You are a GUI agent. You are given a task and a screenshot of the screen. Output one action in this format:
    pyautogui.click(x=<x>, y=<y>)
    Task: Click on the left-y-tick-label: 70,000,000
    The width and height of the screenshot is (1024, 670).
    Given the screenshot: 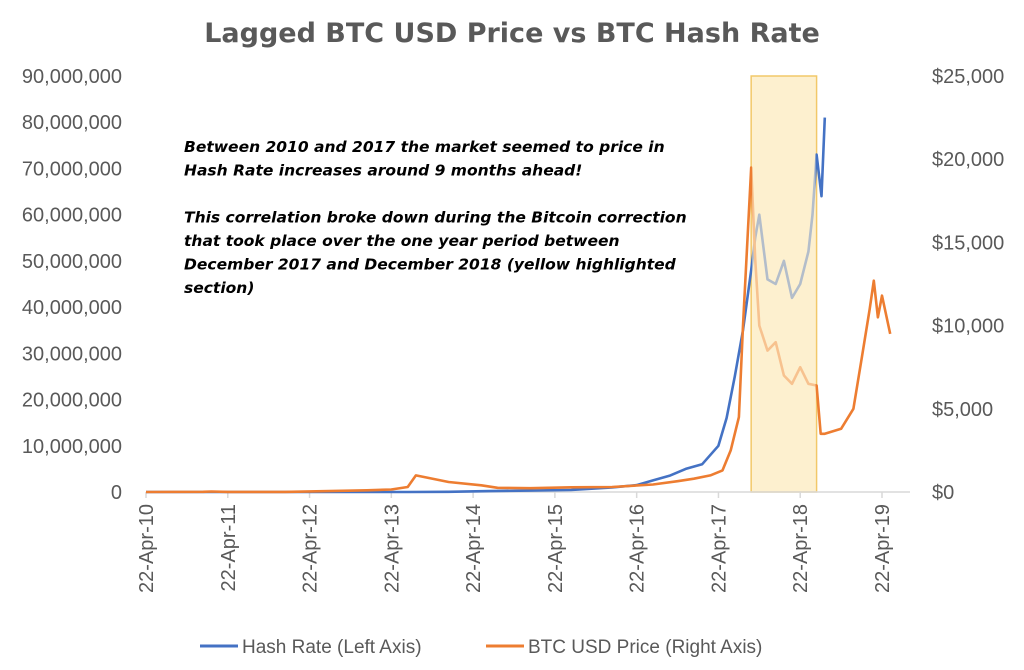 What is the action you would take?
    pyautogui.click(x=72, y=169)
    